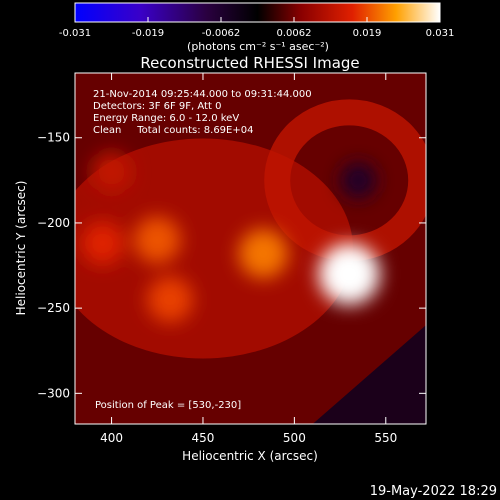  What do you see at coordinates (250, 456) in the screenshot?
I see `x-axis-label: Heliocentric X (arcsec)` at bounding box center [250, 456].